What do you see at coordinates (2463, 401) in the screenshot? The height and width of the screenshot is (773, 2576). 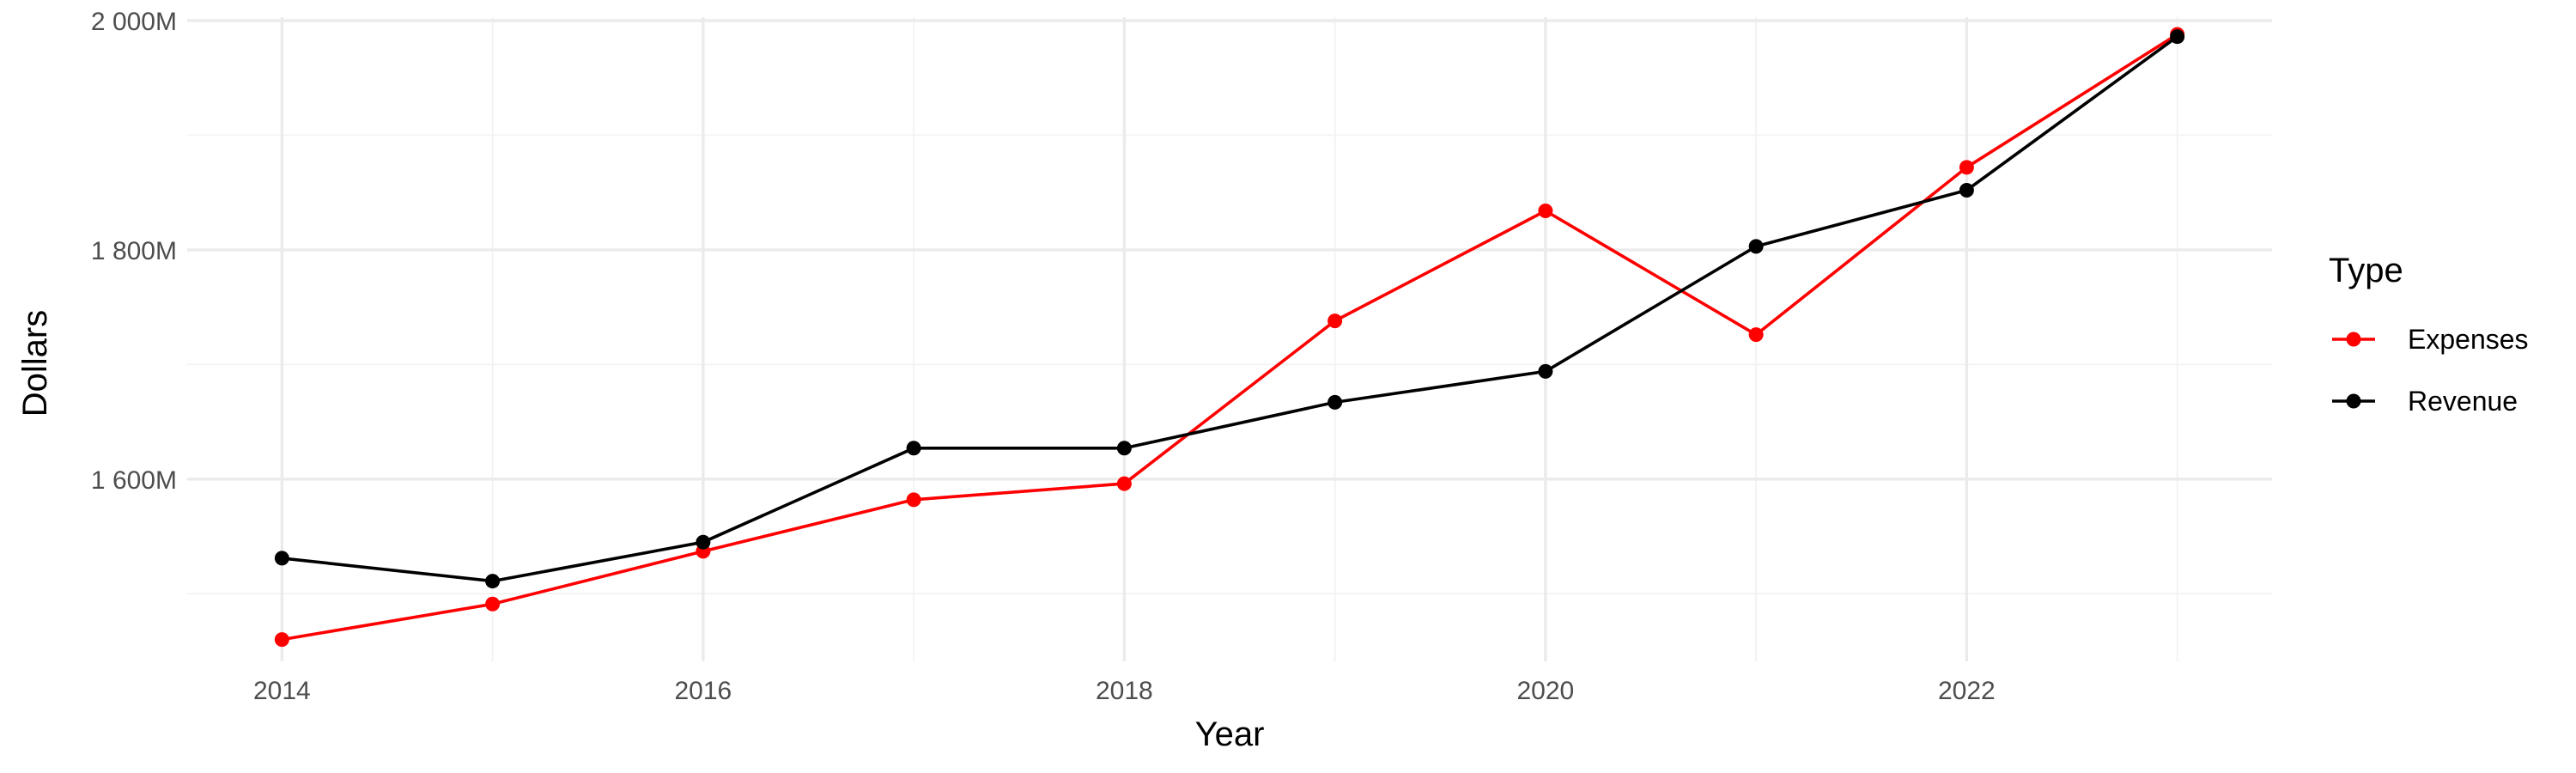 I see `legend-label: Revenue` at bounding box center [2463, 401].